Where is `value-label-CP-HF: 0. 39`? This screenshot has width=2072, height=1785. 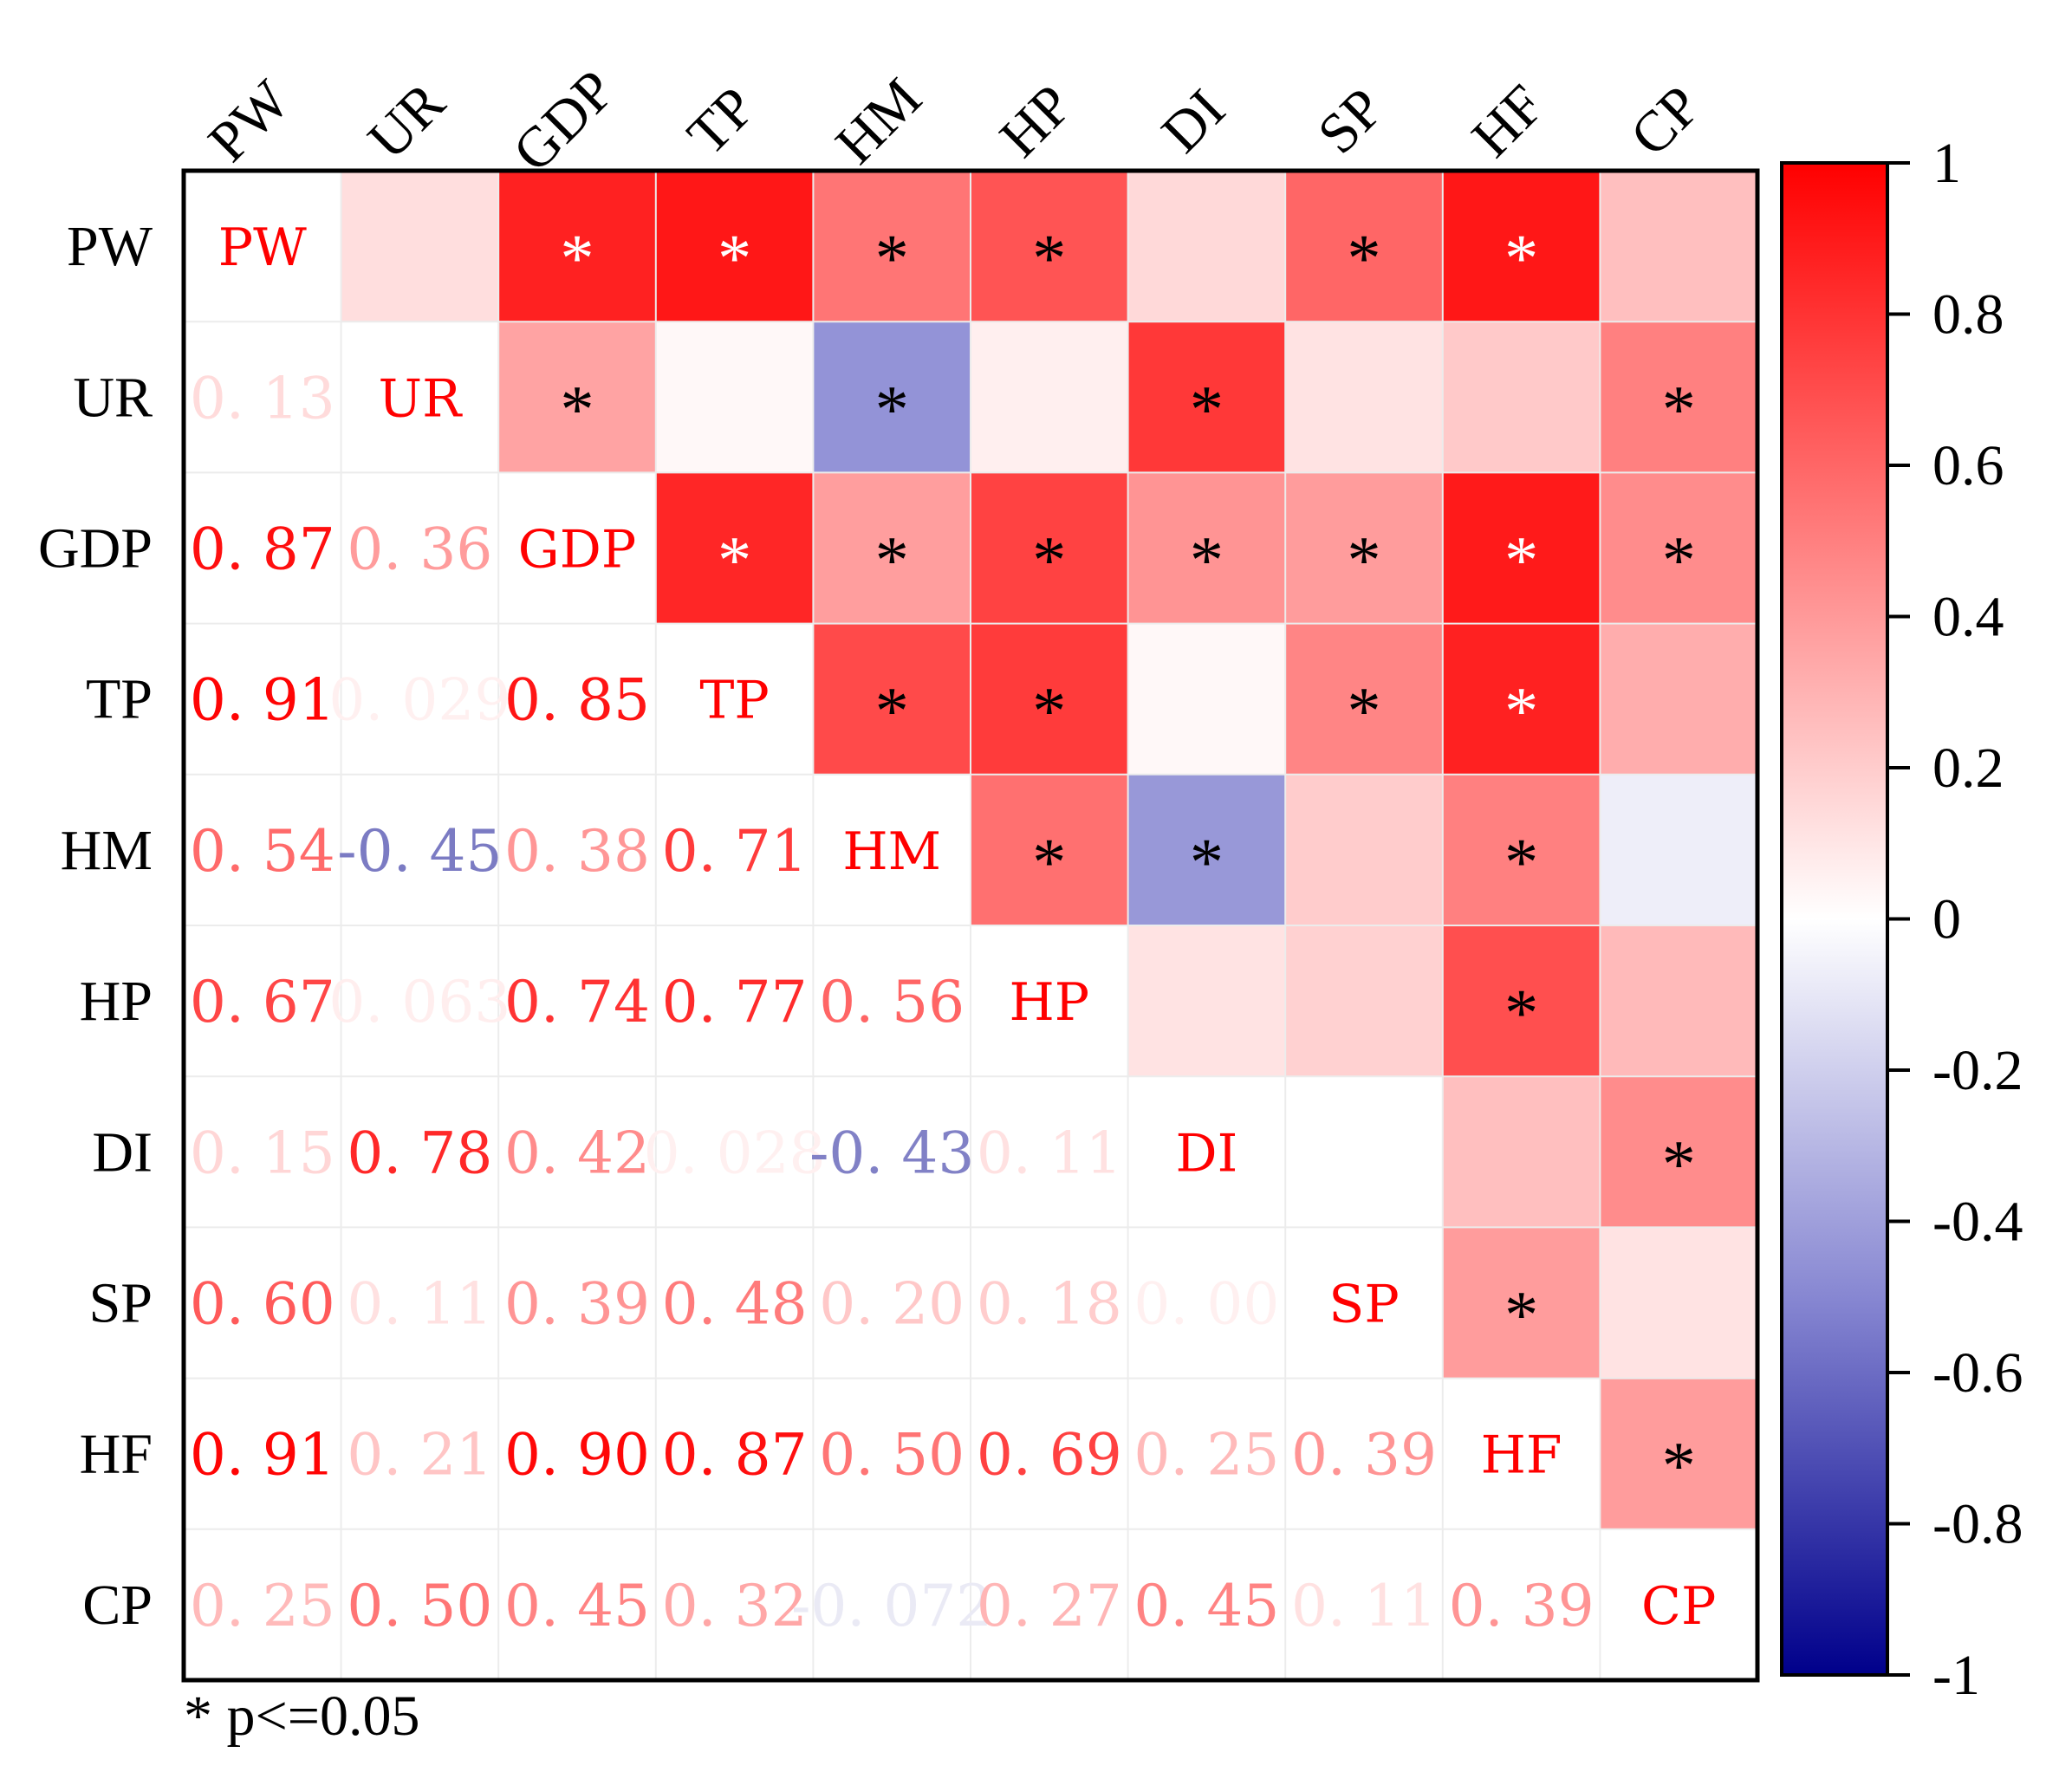 value-label-CP-HF: 0. 39 is located at coordinates (1522, 1606).